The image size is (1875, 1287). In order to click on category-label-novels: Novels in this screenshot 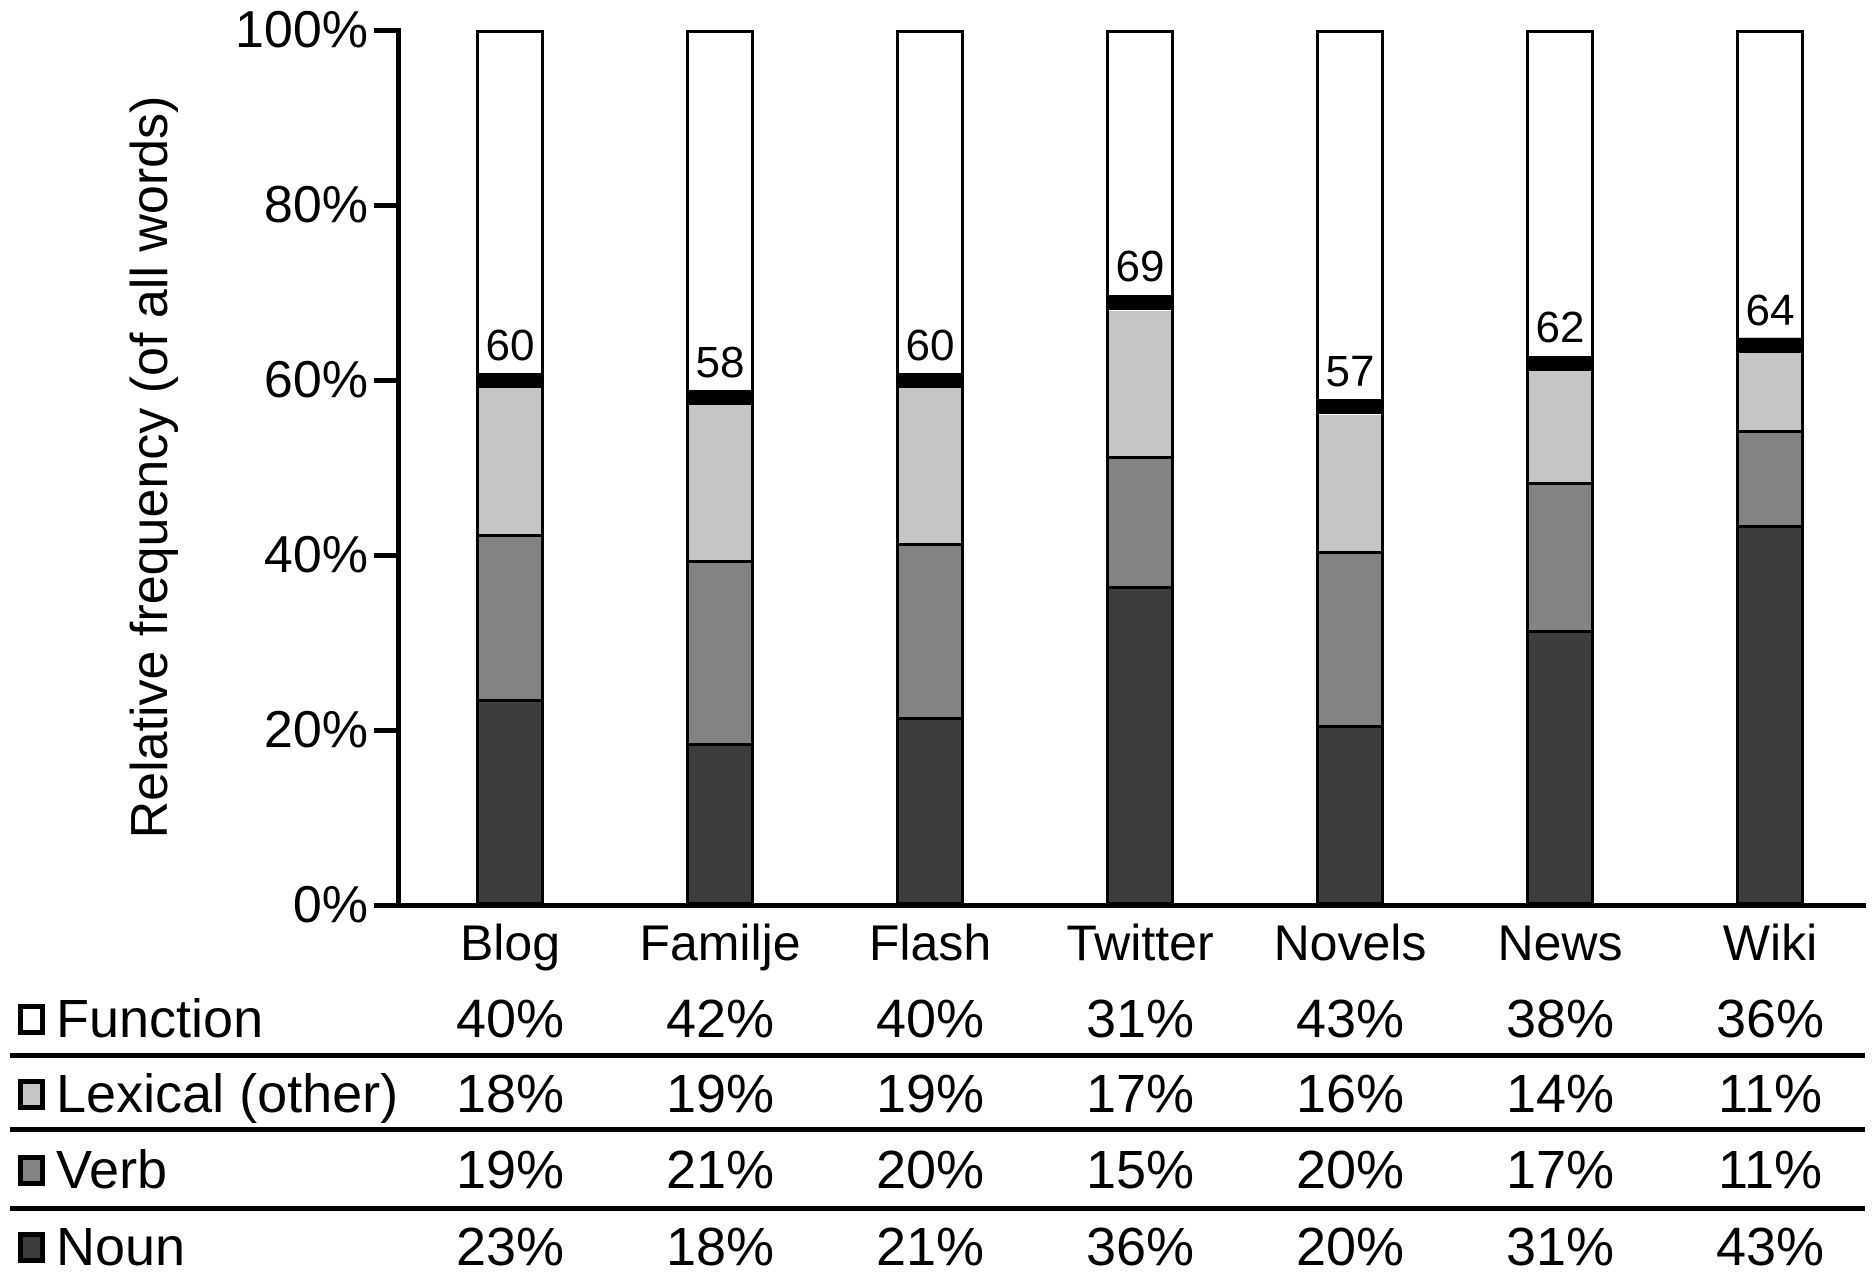, I will do `click(1350, 943)`.